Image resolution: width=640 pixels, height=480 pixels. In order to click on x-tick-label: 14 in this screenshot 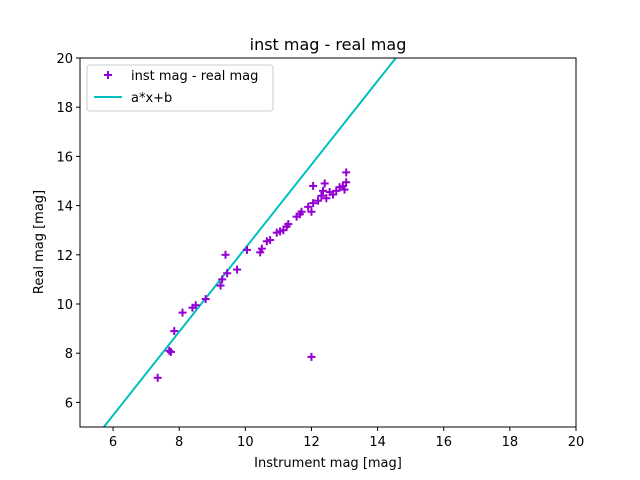, I will do `click(377, 442)`.